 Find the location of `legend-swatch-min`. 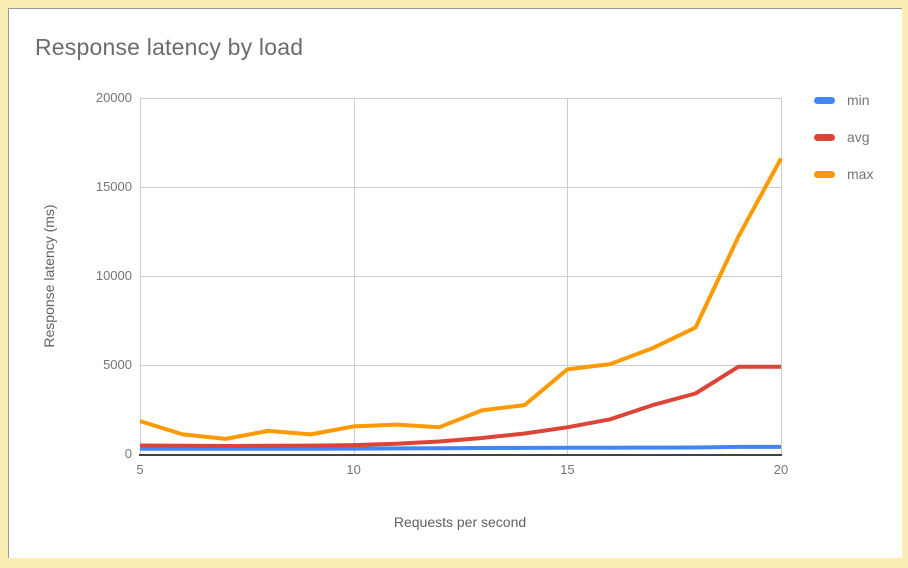

legend-swatch-min is located at coordinates (824, 100).